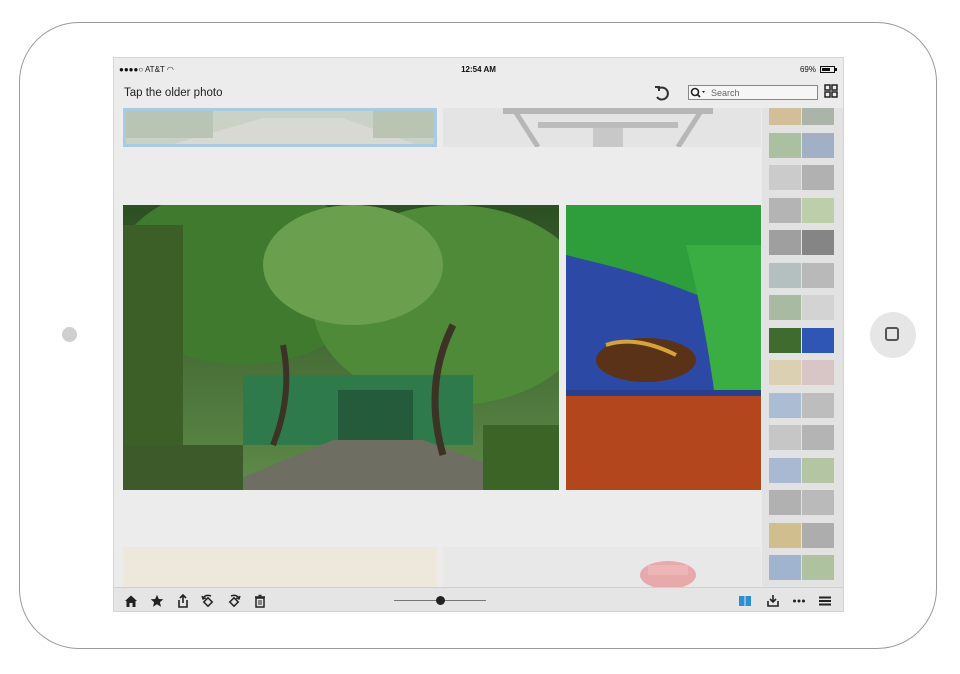 The height and width of the screenshot is (674, 960). I want to click on more-icon, so click(799, 601).